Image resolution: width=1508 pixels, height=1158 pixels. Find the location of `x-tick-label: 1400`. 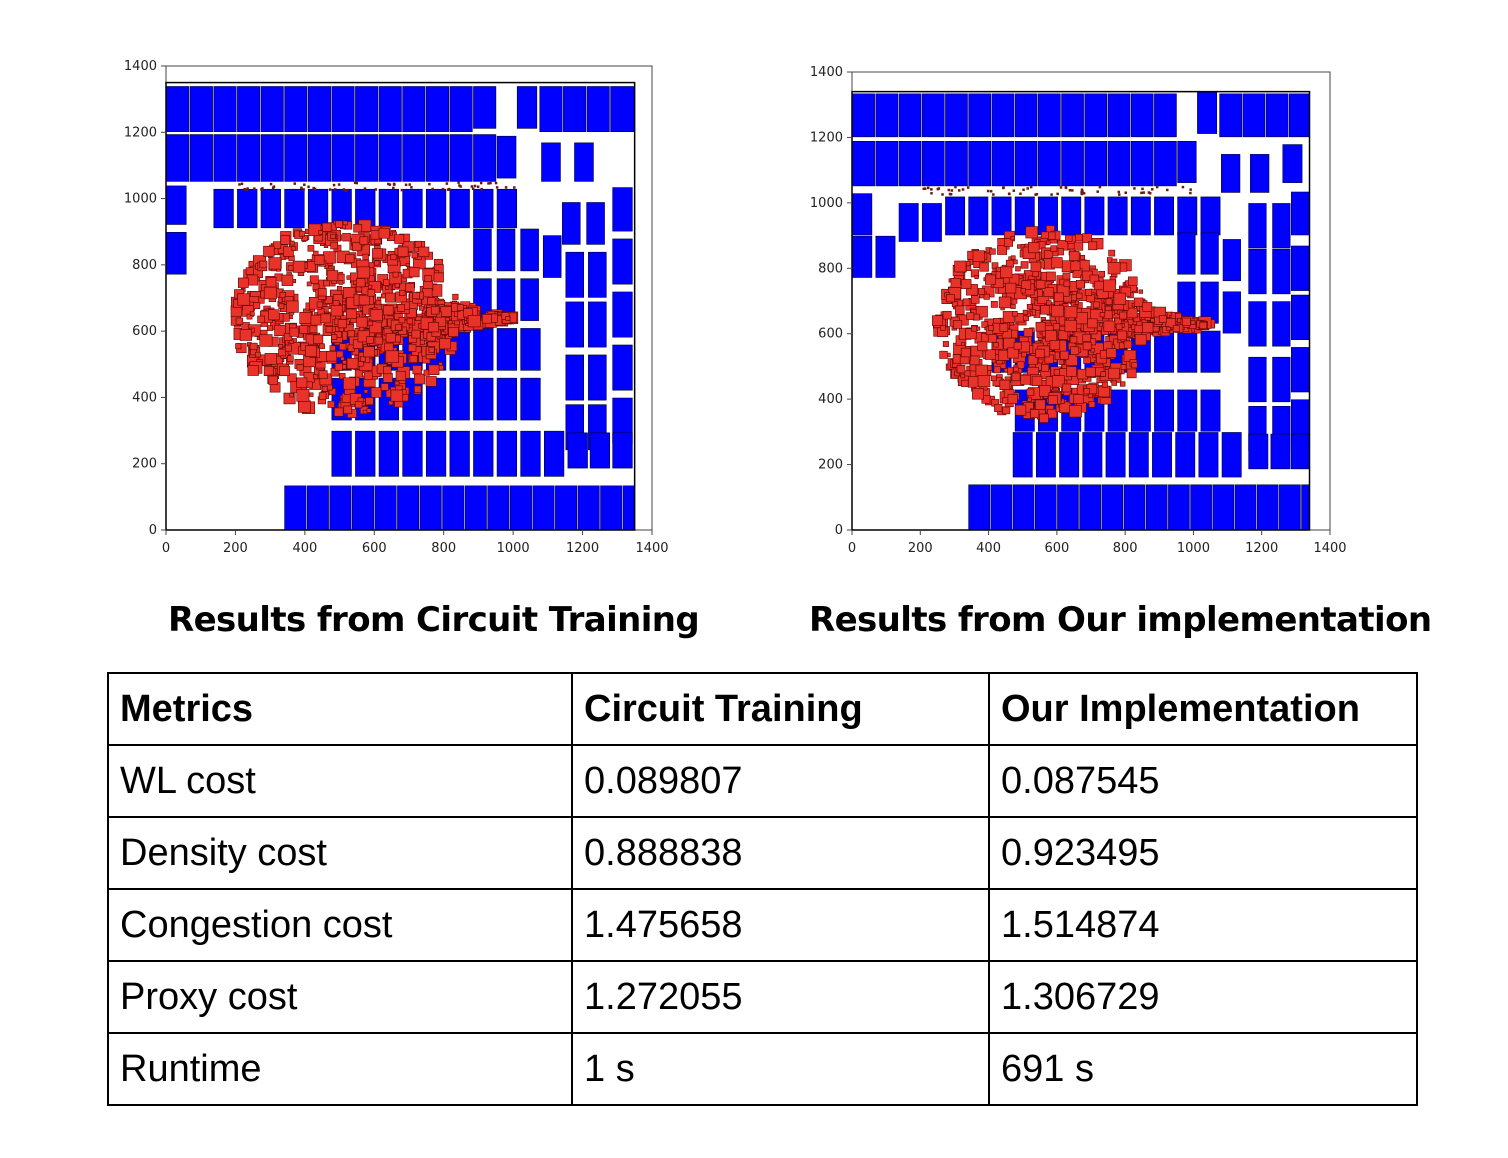

x-tick-label: 1400 is located at coordinates (1329, 548).